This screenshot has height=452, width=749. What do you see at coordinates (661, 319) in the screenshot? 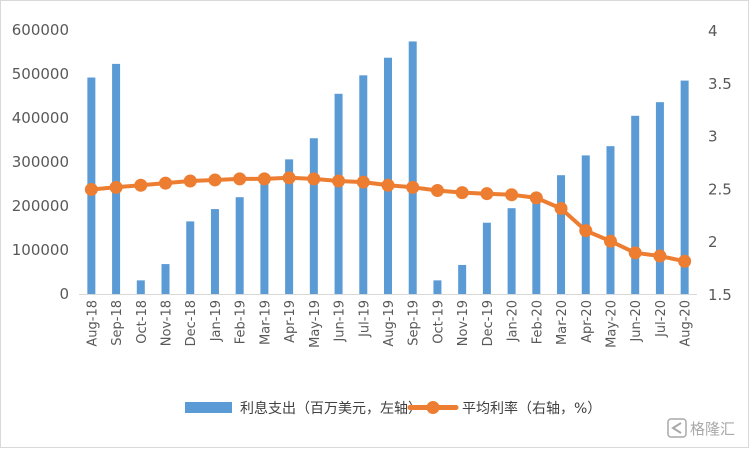
I see `x-tick-label: Jul-20` at bounding box center [661, 319].